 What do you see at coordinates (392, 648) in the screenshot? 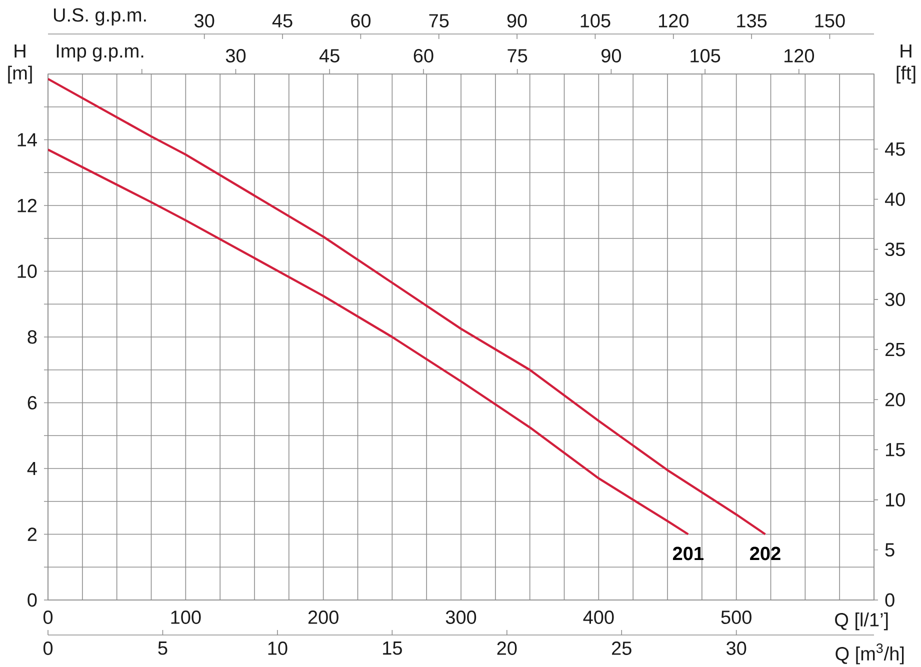
I see `x-tick-label: 15` at bounding box center [392, 648].